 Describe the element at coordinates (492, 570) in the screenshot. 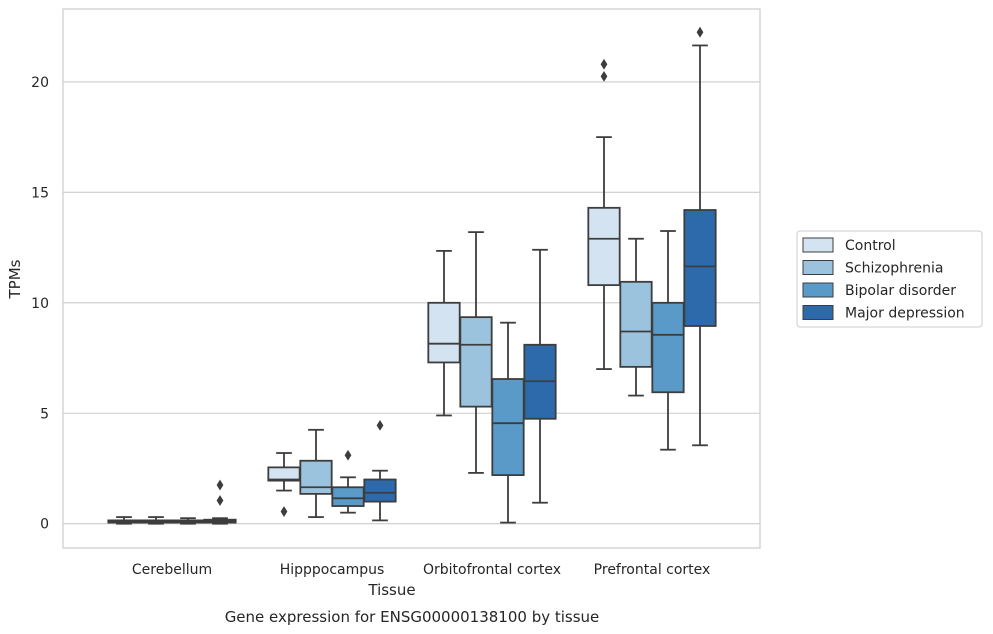

I see `x-tick-label: Orbitofrontal cortex` at that location.